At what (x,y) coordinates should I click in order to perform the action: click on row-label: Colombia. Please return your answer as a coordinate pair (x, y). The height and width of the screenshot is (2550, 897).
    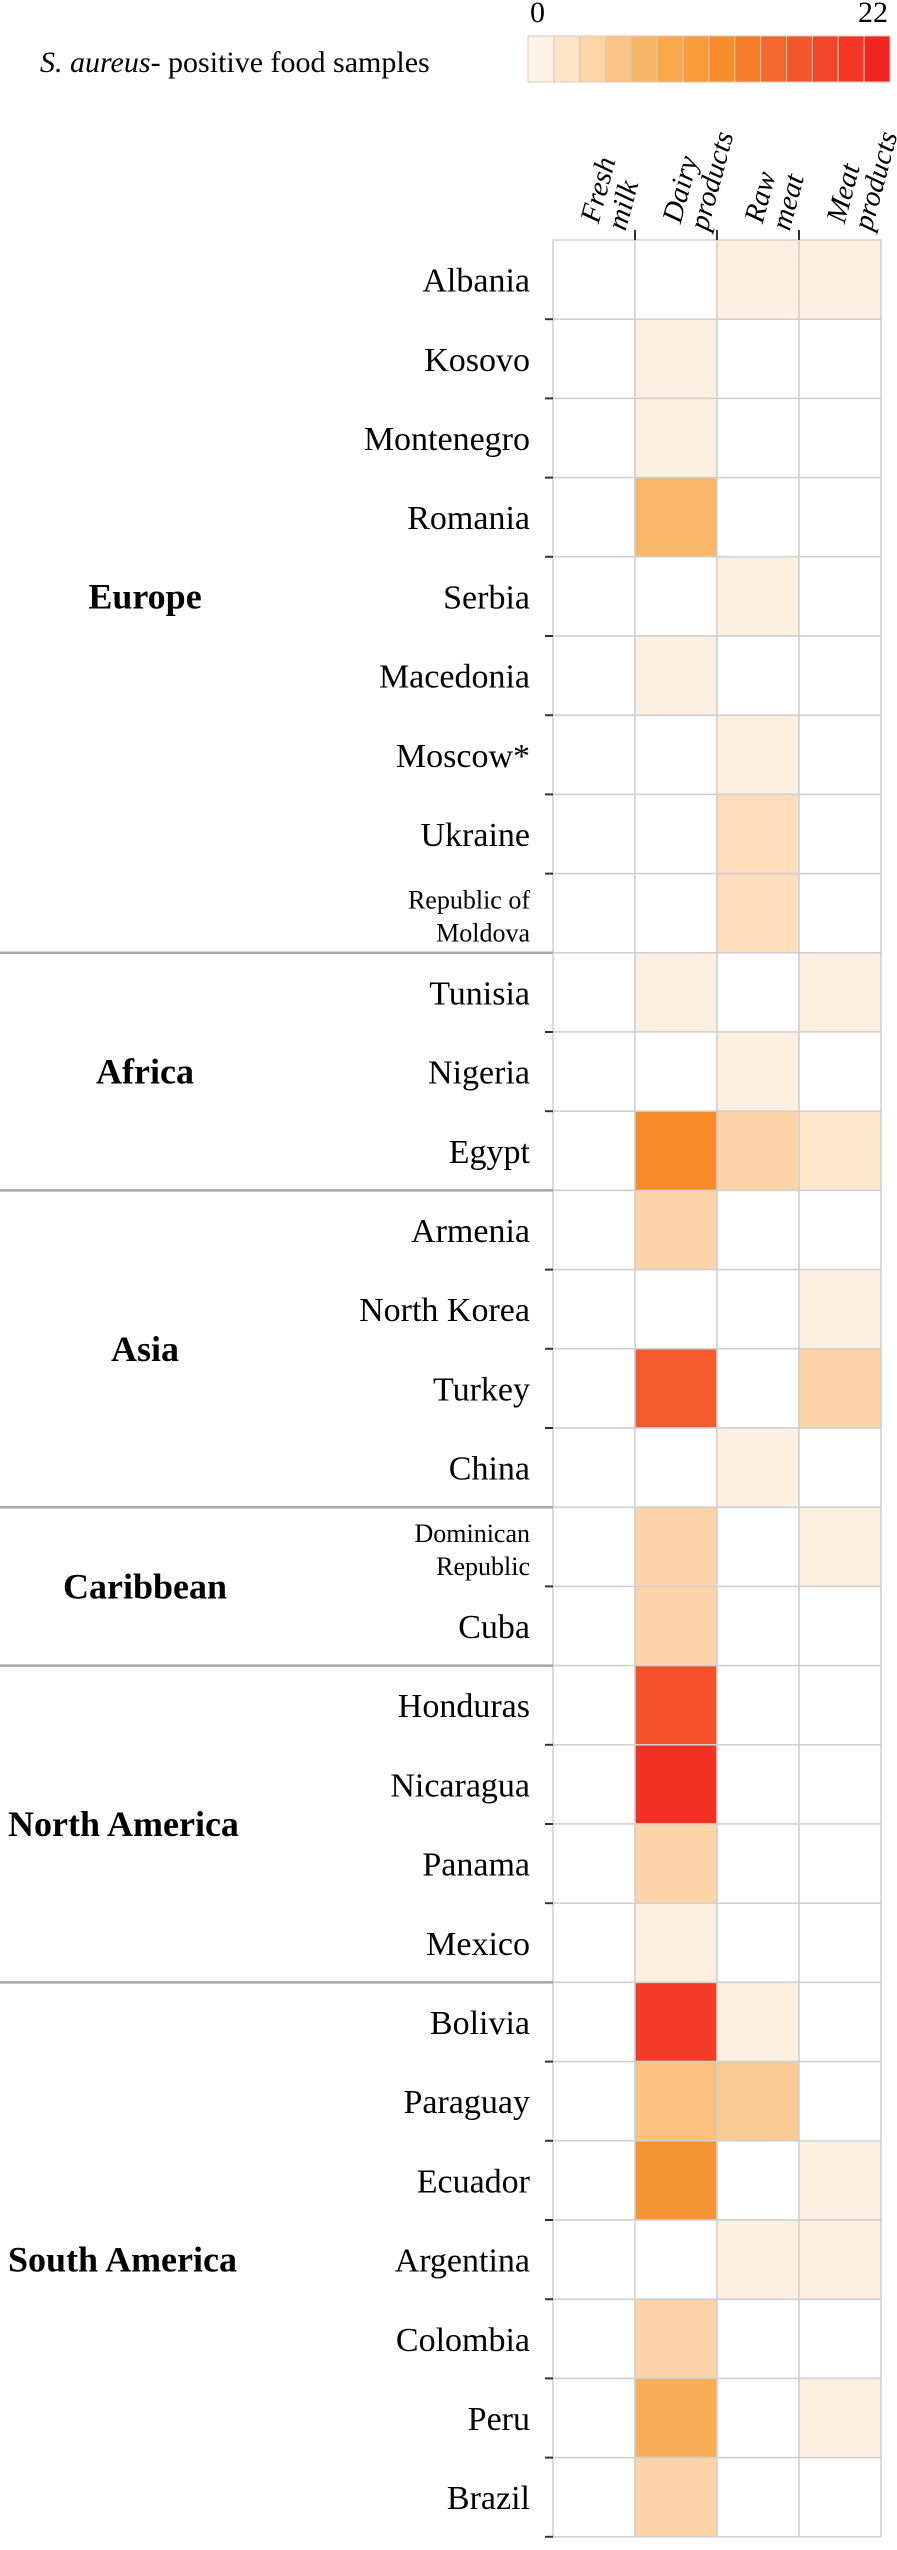
    Looking at the image, I should click on (463, 2340).